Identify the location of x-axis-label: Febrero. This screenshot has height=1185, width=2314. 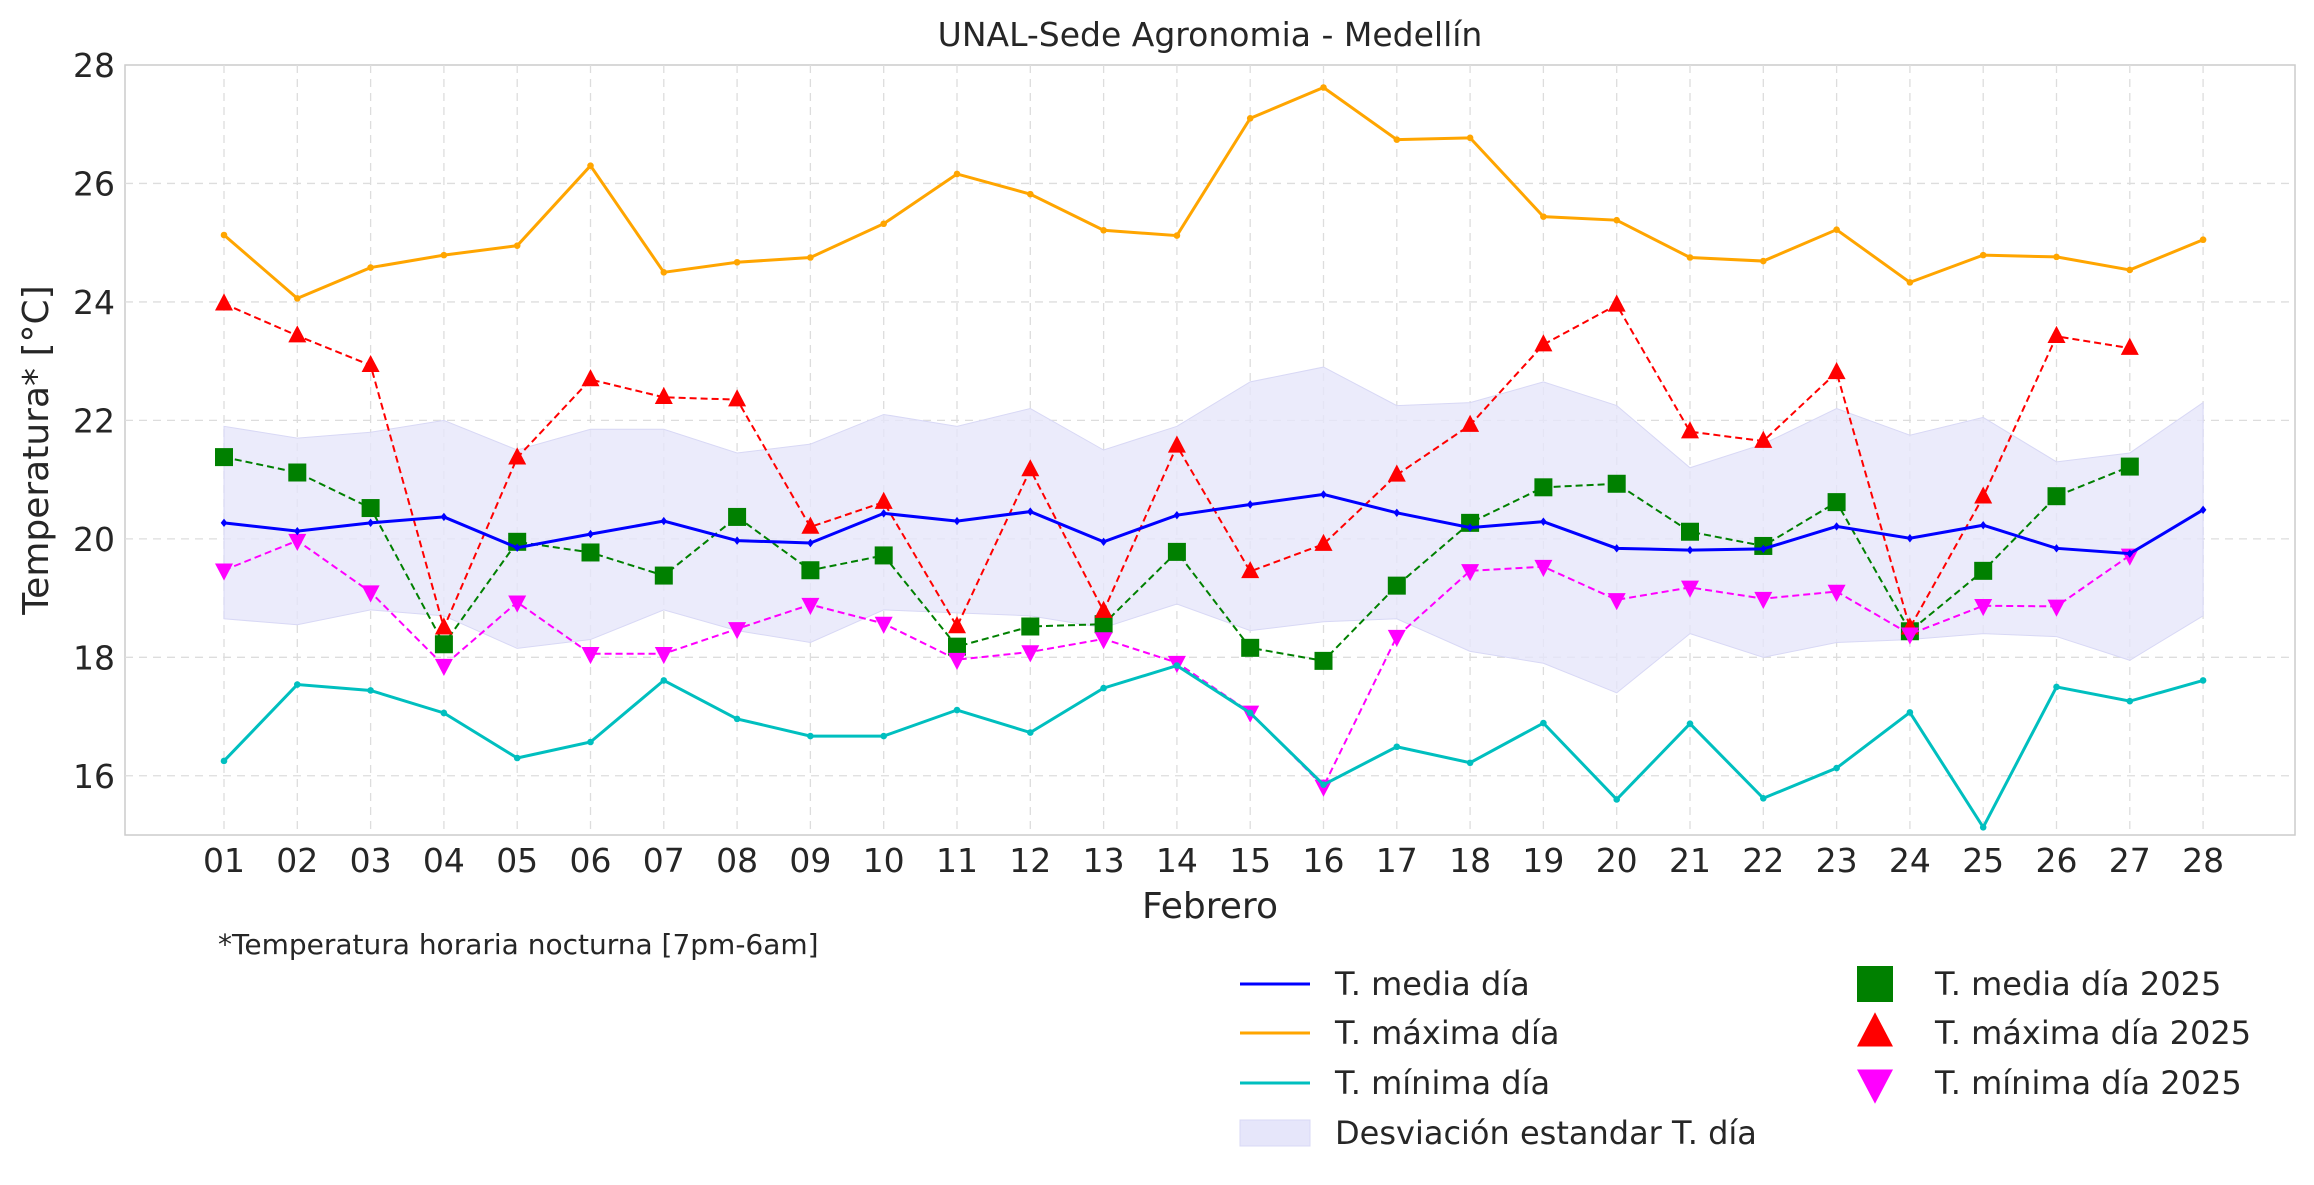
(1210, 906).